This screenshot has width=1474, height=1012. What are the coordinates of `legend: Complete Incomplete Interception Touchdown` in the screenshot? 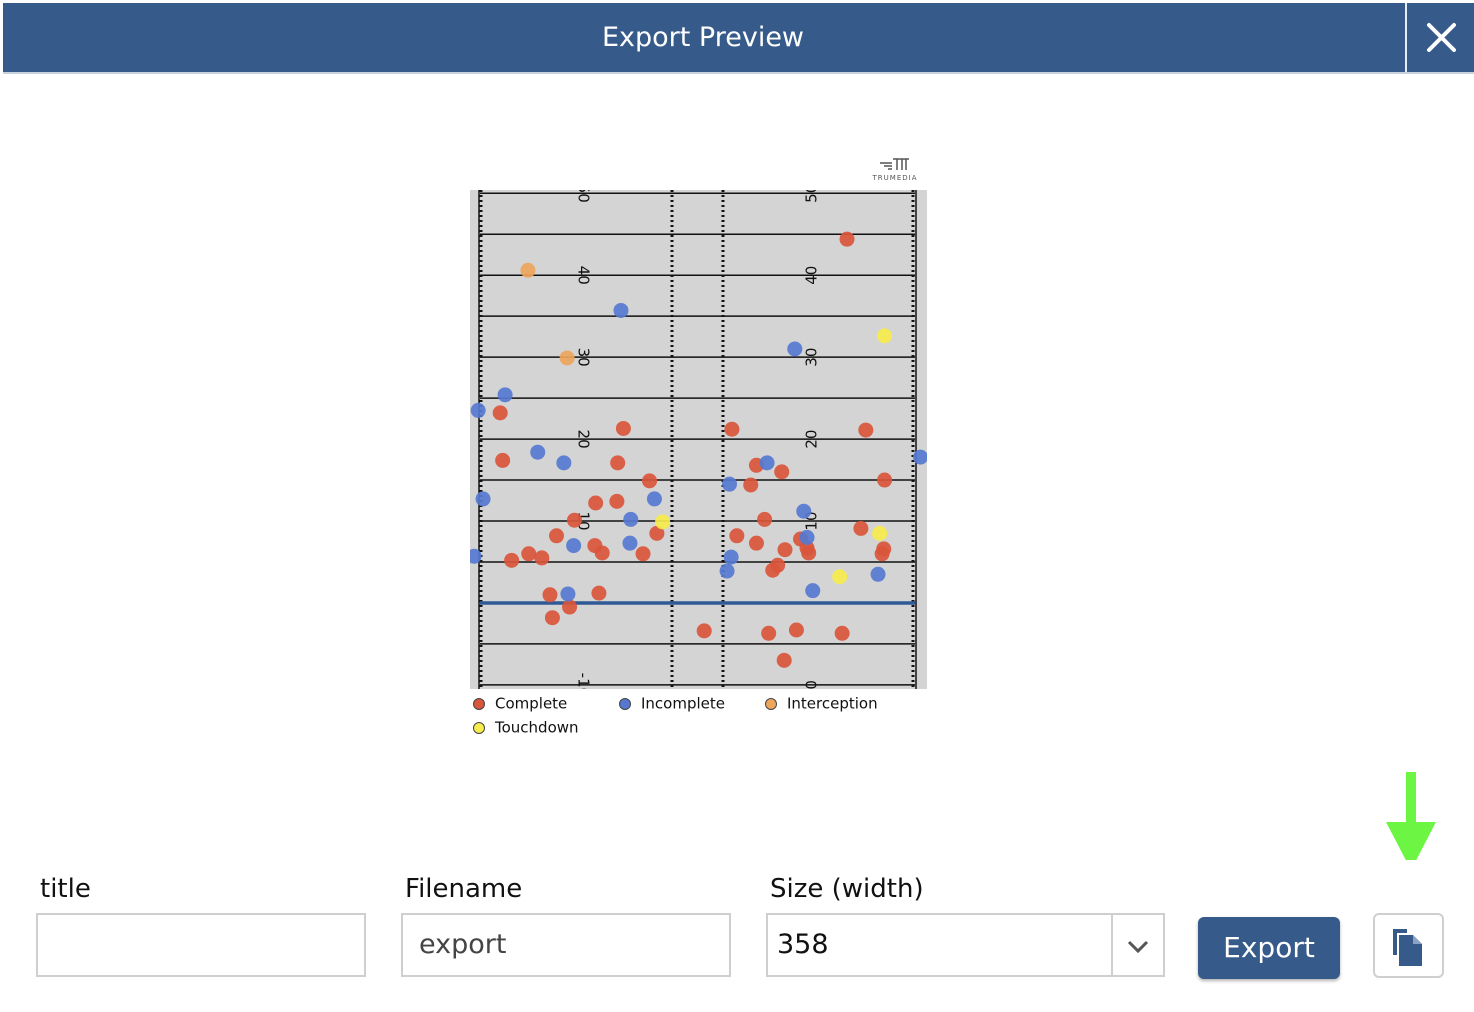 It's located at (675, 716).